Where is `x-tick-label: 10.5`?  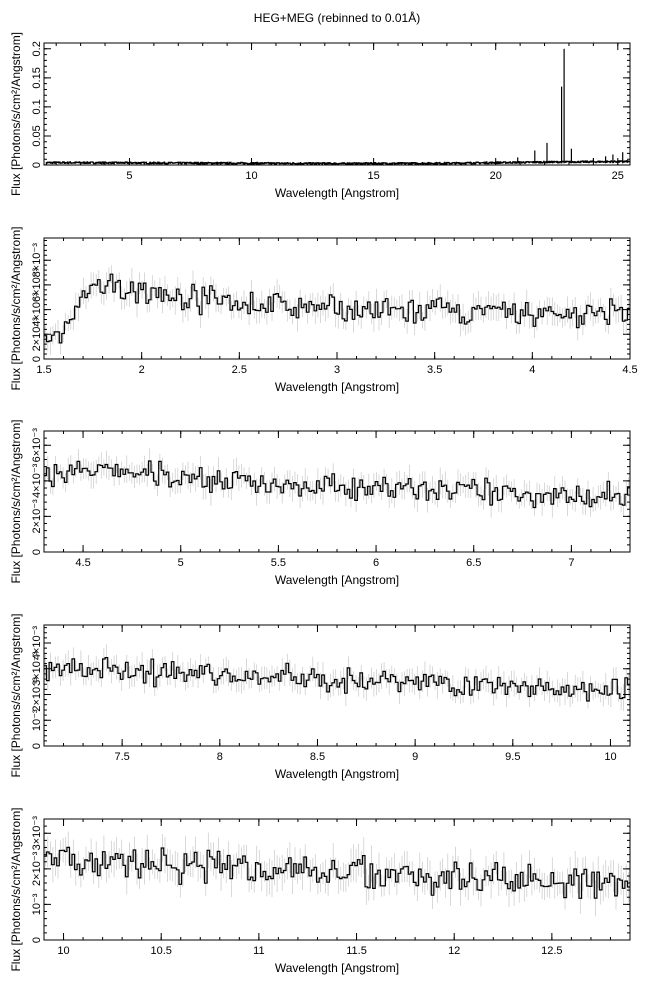 x-tick-label: 10.5 is located at coordinates (160, 951).